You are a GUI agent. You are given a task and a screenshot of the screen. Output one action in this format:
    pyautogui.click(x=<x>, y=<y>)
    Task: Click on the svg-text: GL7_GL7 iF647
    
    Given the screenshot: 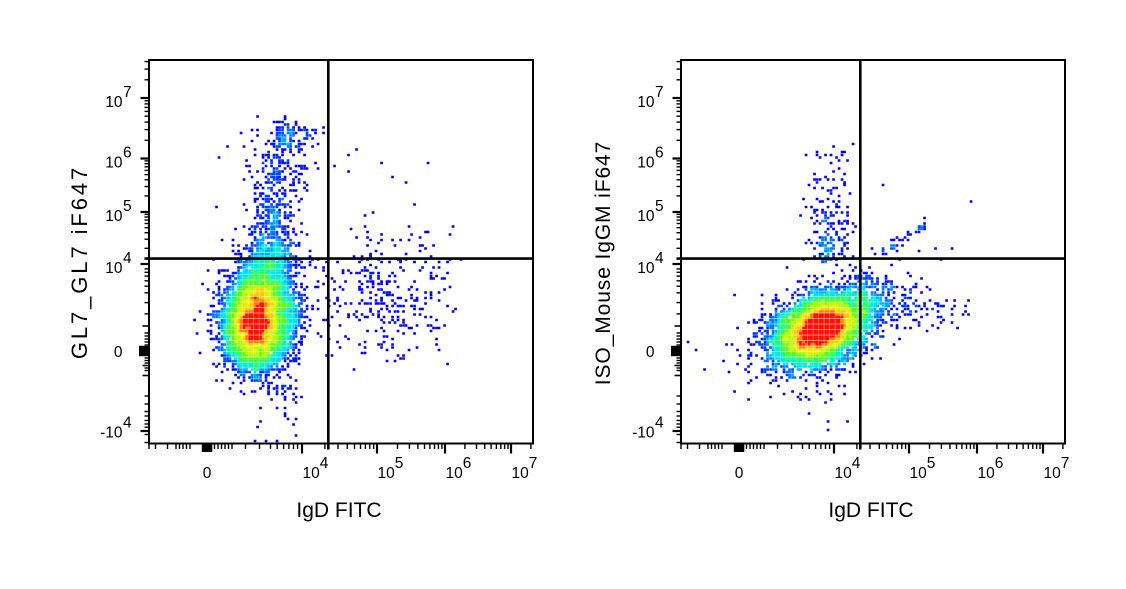 What is the action you would take?
    pyautogui.click(x=79, y=262)
    